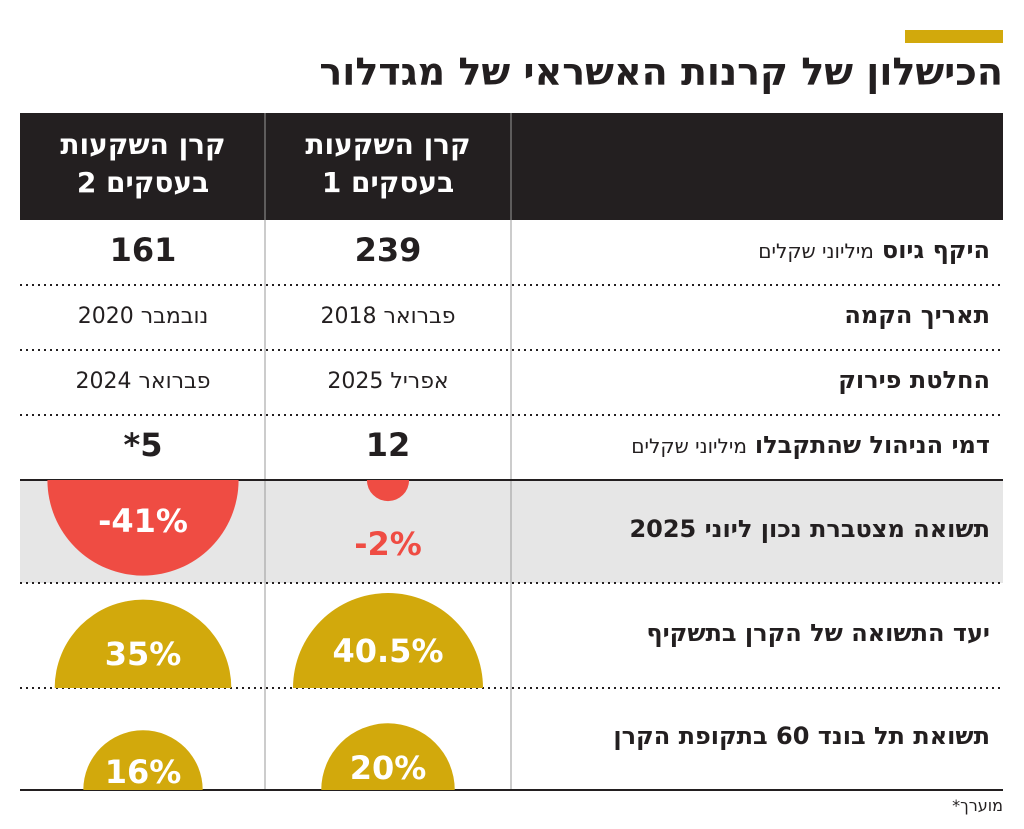 The width and height of the screenshot is (1024, 829). I want to click on row-label-text: תשואה מצטברת נכון ליוני 2025, so click(809, 528).